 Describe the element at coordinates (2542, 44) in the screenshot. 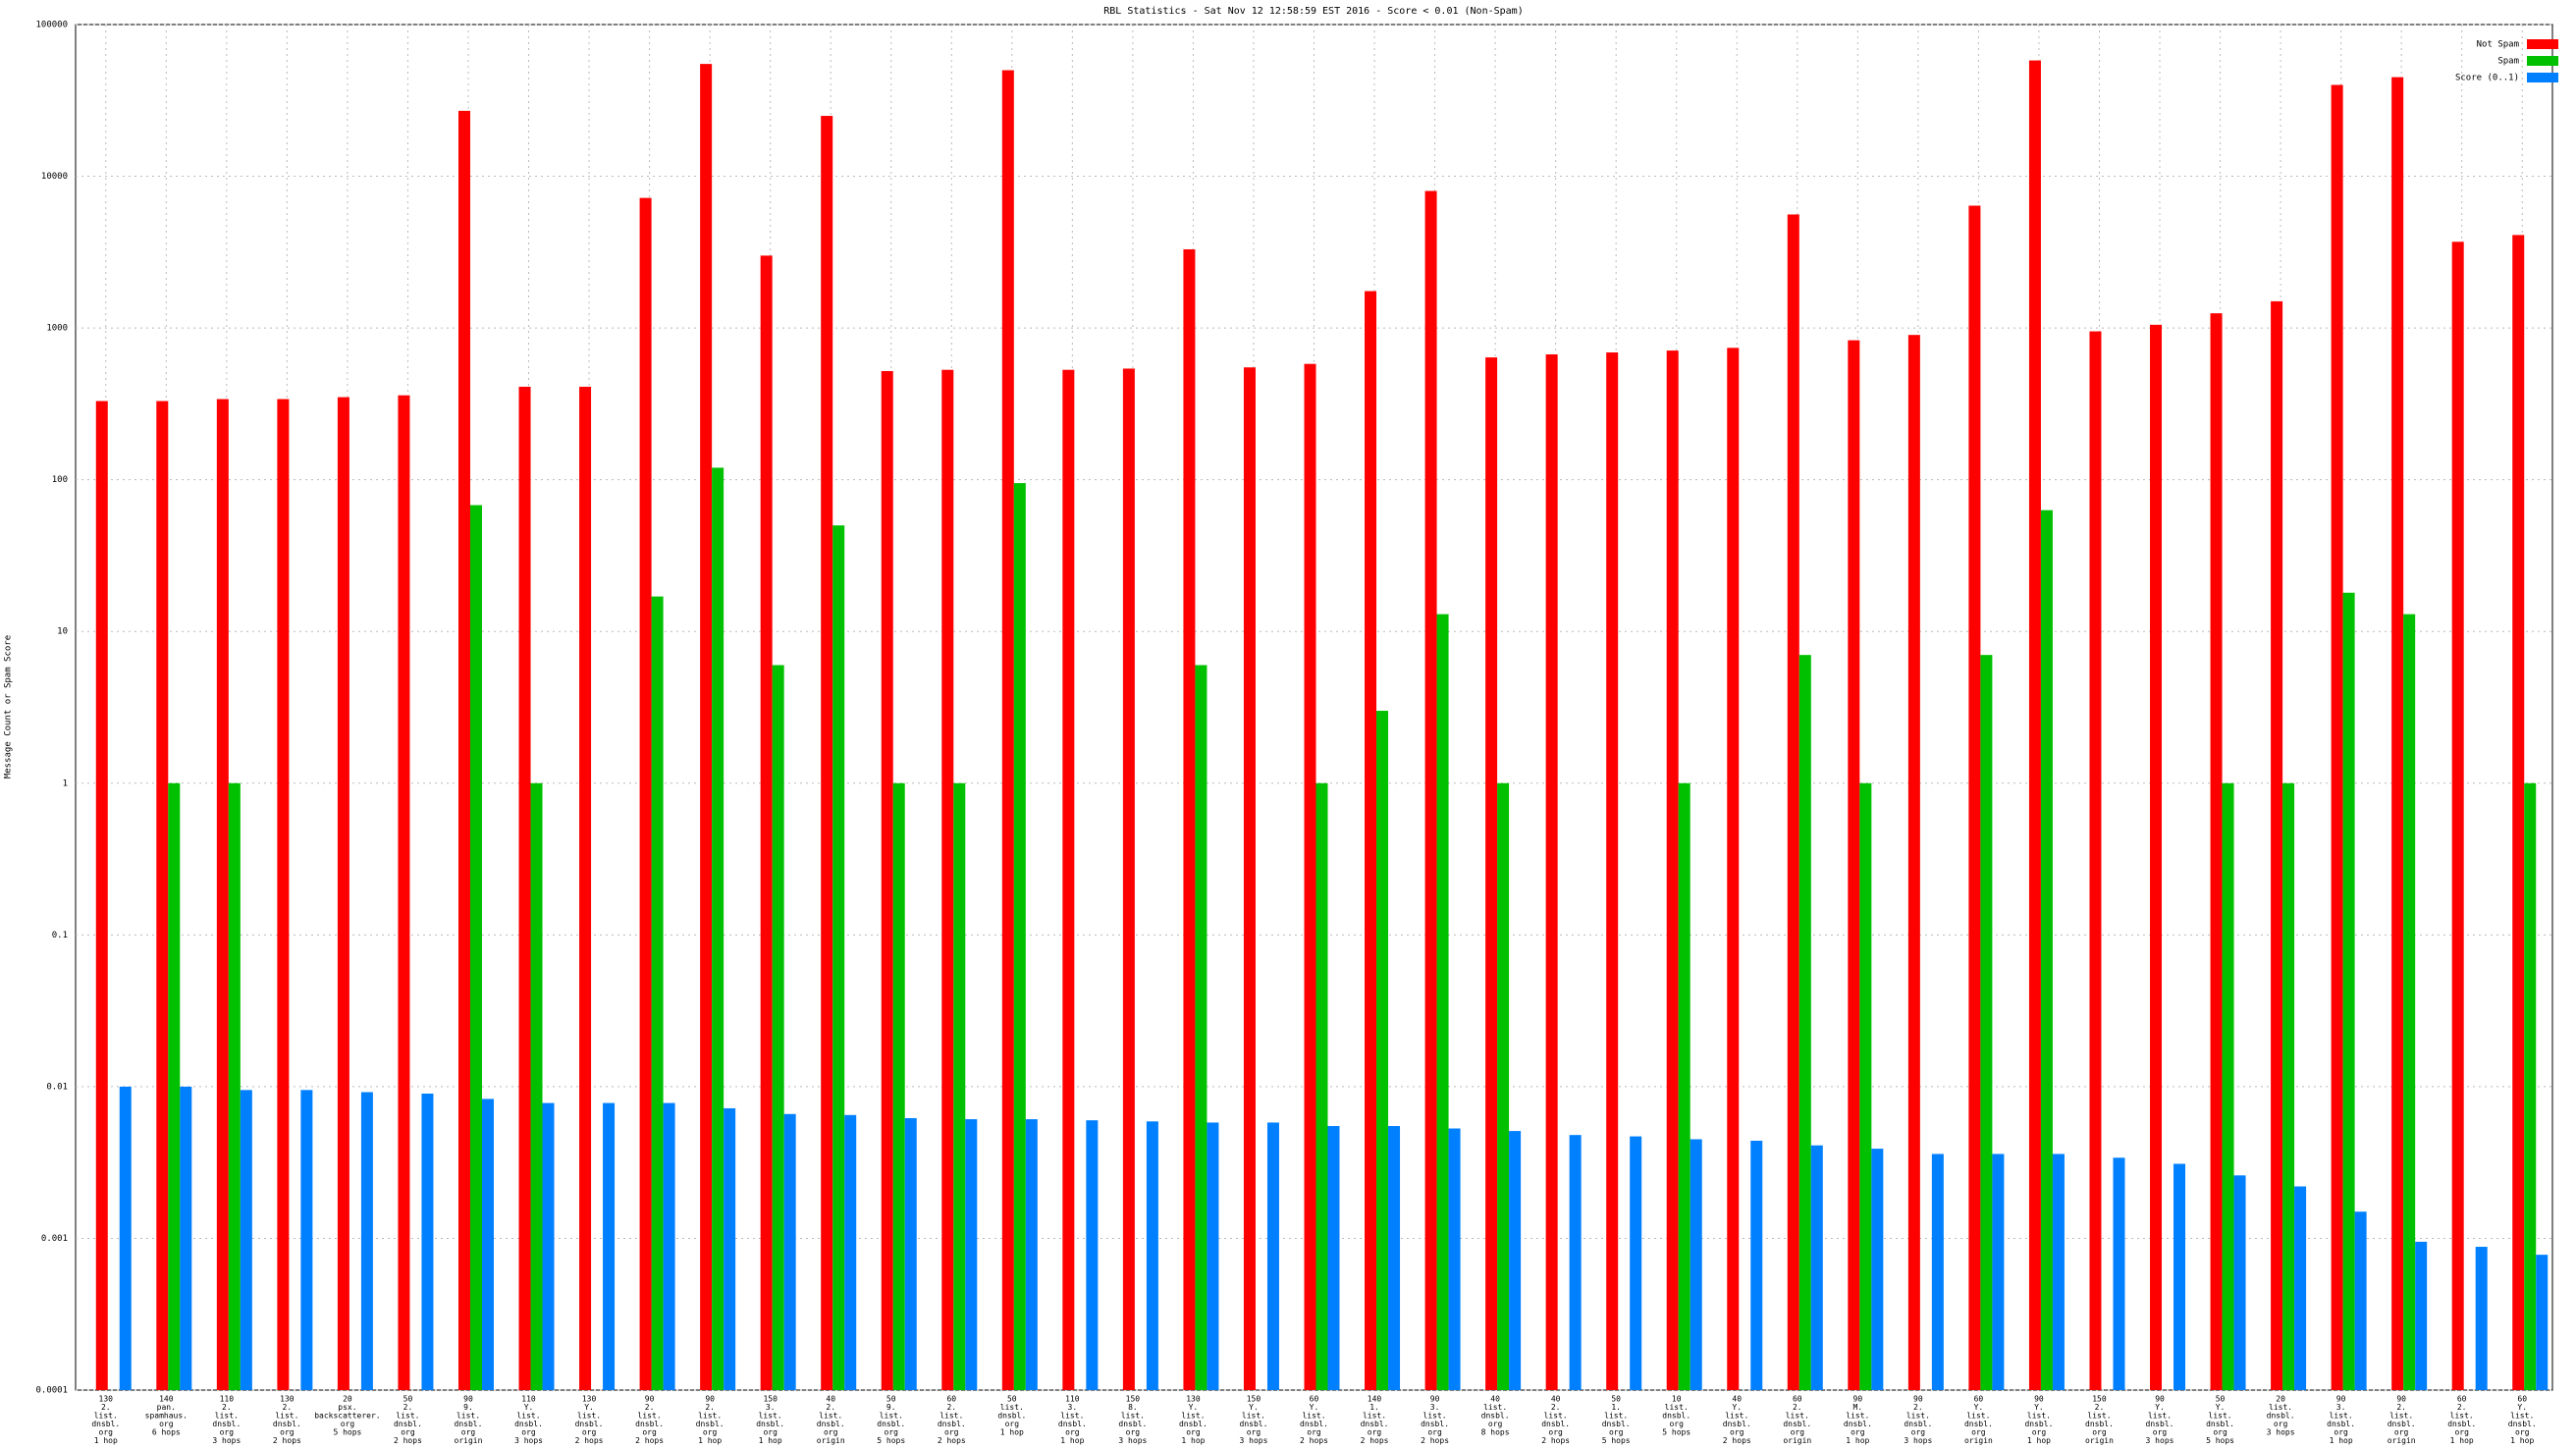

I see `legend-swatch` at that location.